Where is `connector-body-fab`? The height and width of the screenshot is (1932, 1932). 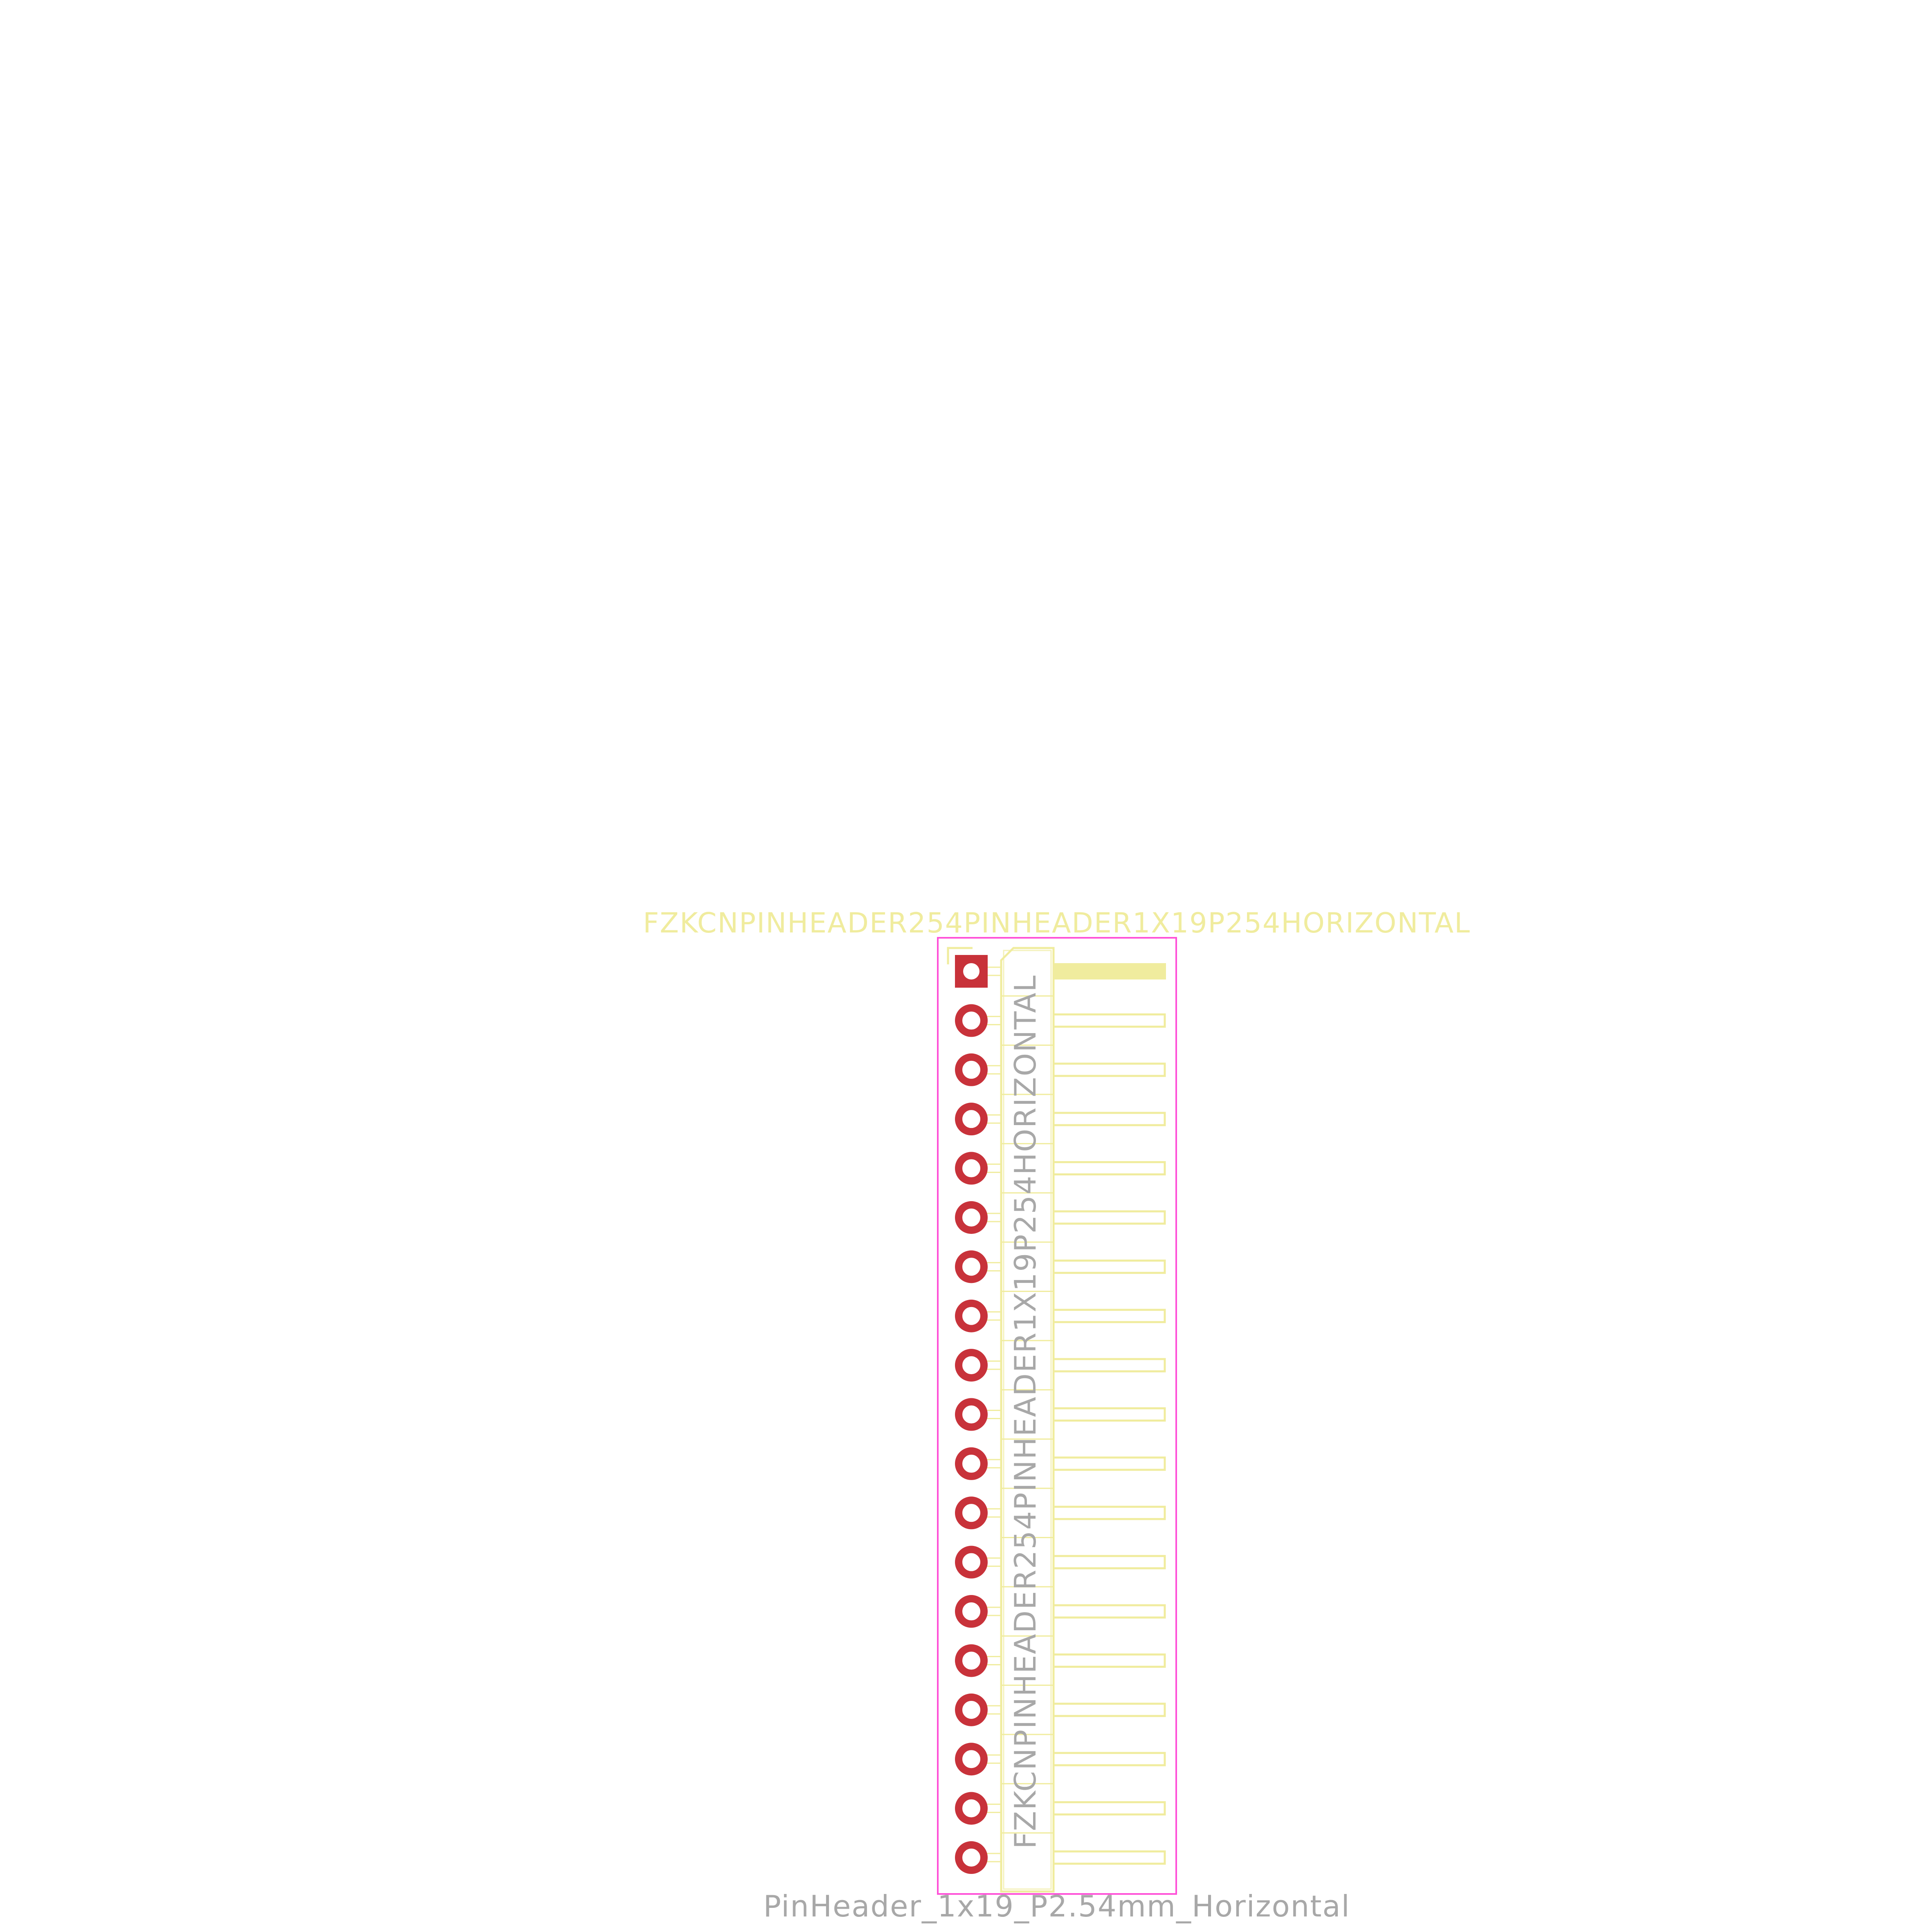 connector-body-fab is located at coordinates (1028, 1420).